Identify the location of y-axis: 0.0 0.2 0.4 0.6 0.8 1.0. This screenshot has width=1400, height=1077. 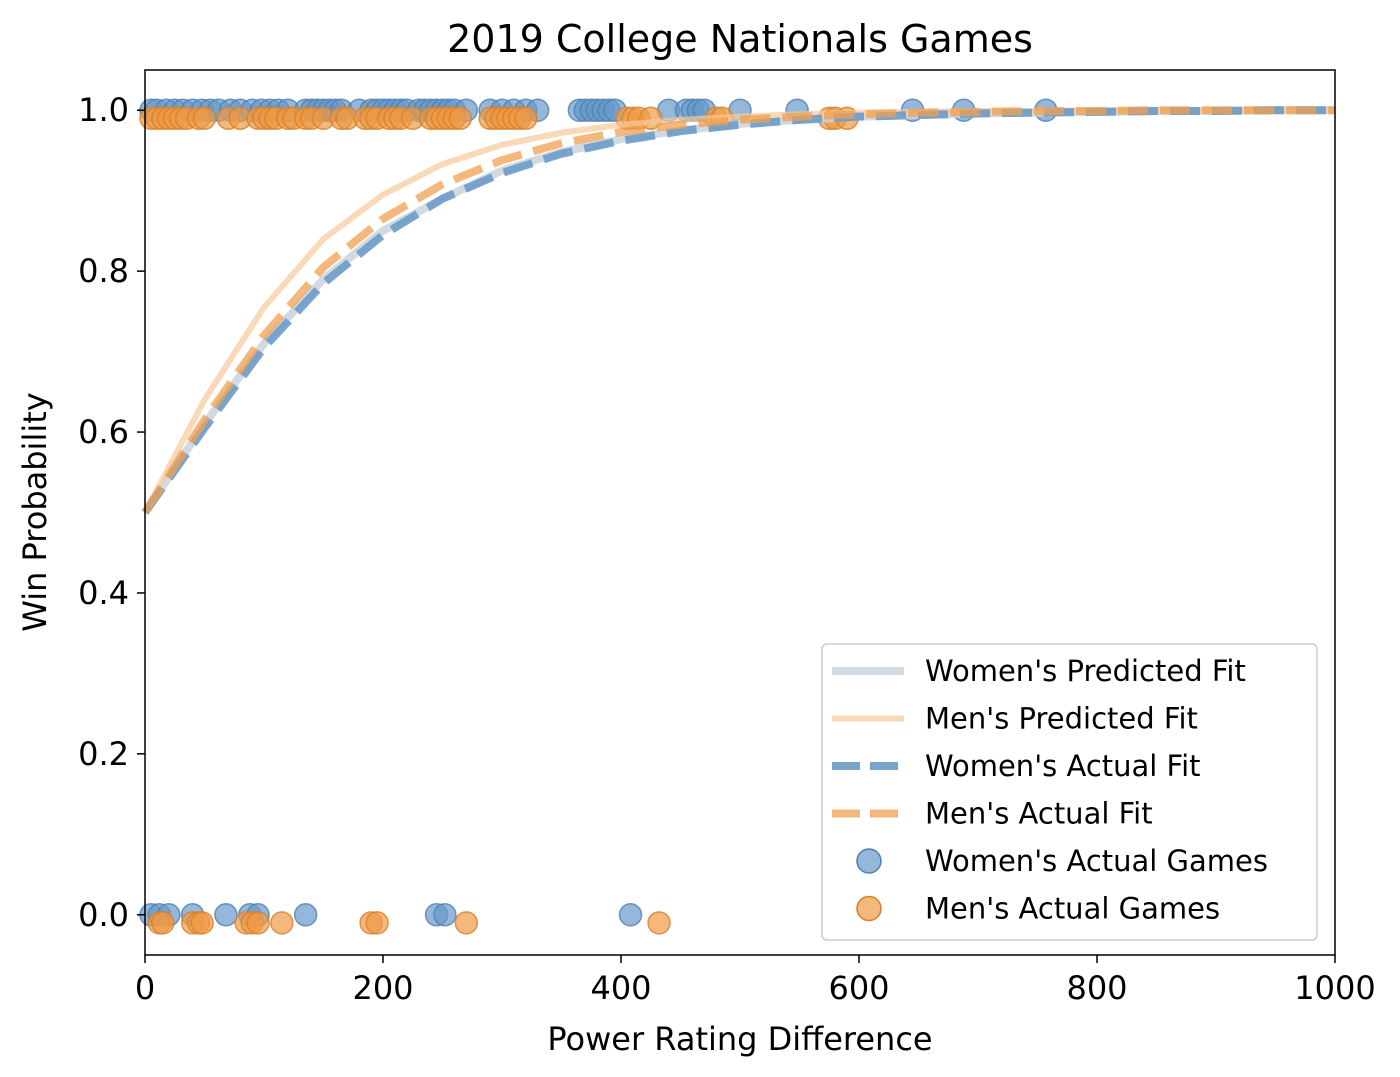
(111, 512).